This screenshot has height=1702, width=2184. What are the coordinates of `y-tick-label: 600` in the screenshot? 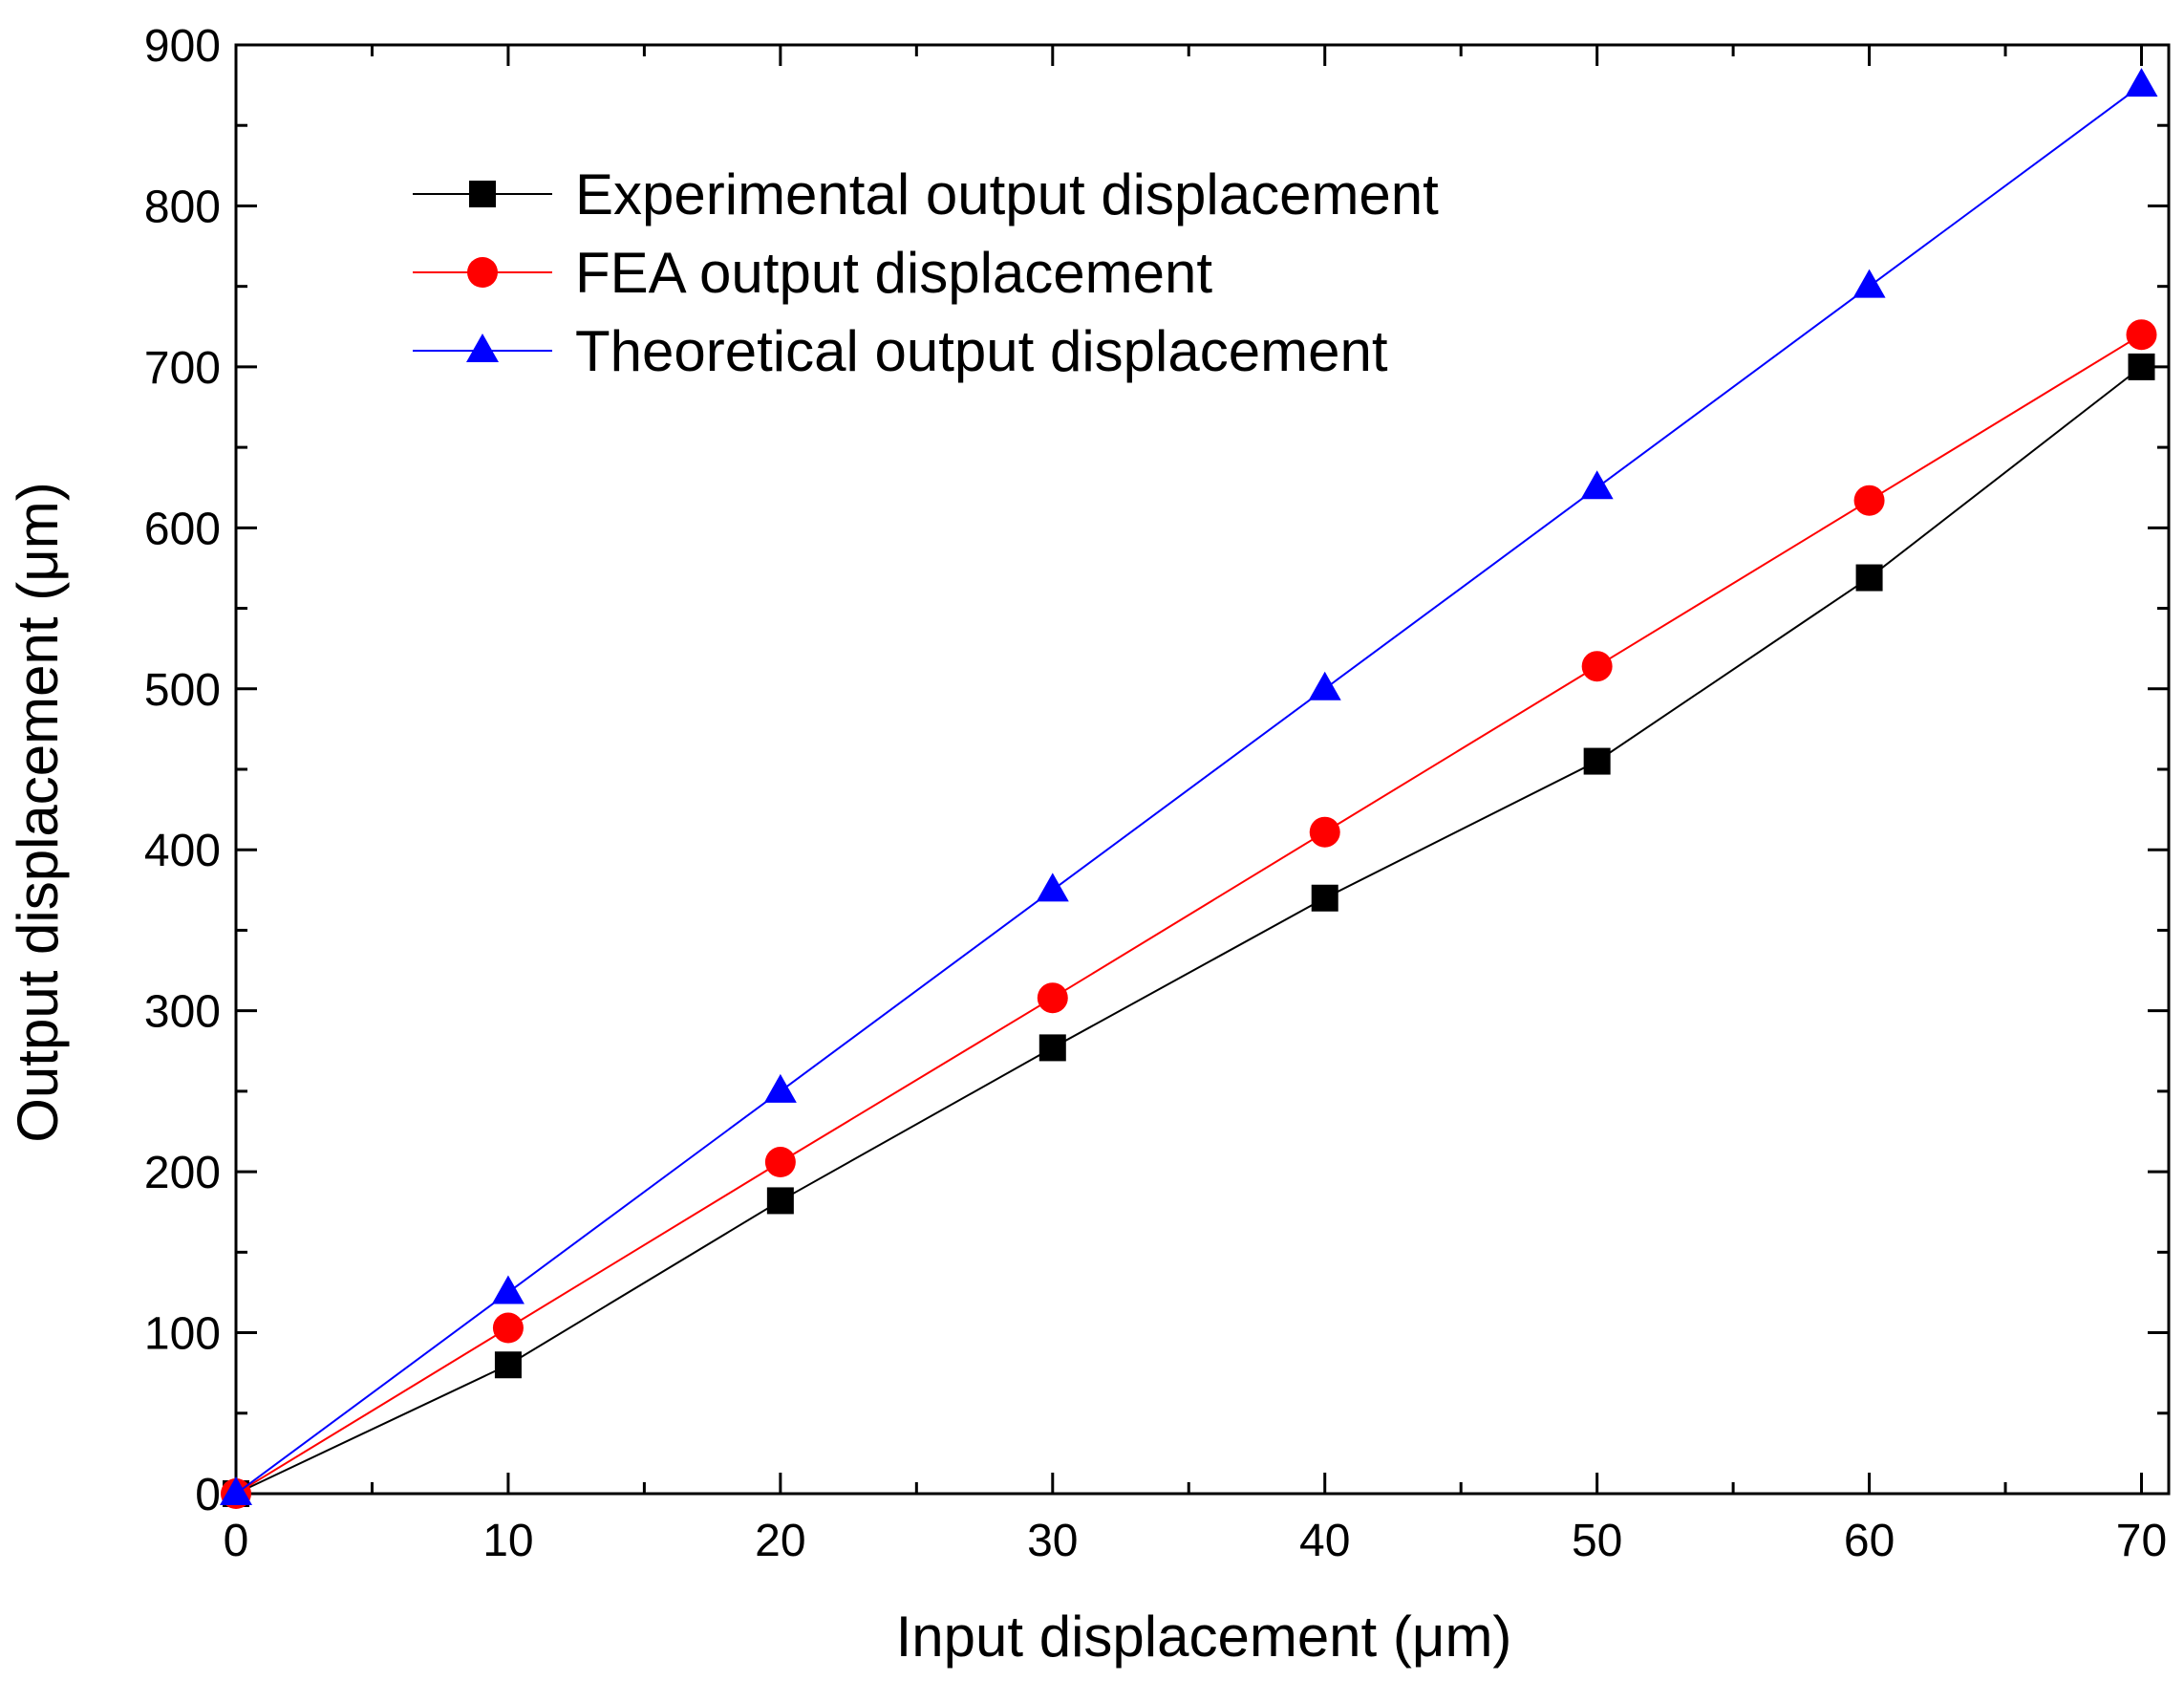 It's located at (182, 529).